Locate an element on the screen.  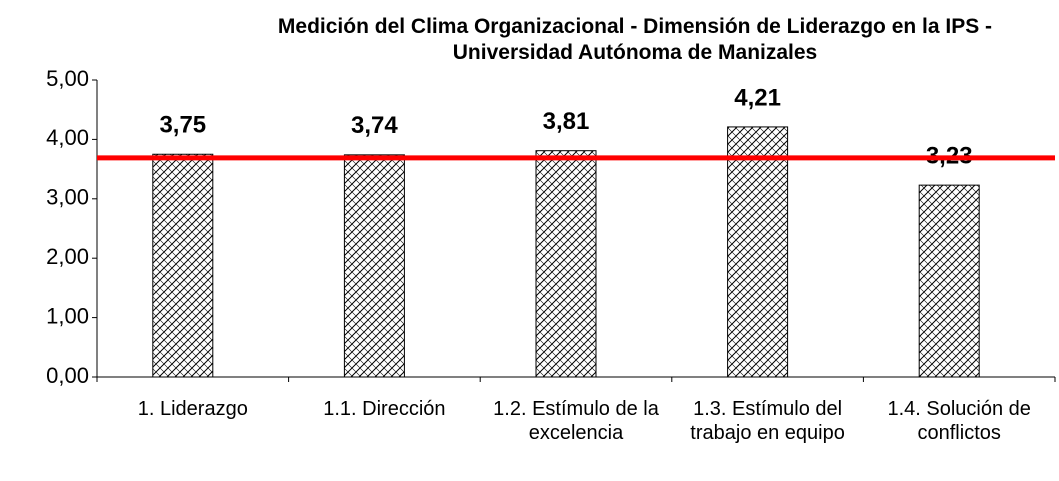
x-tick-label: 1.3. Estímulo del trabajo en equipo is located at coordinates (767, 421).